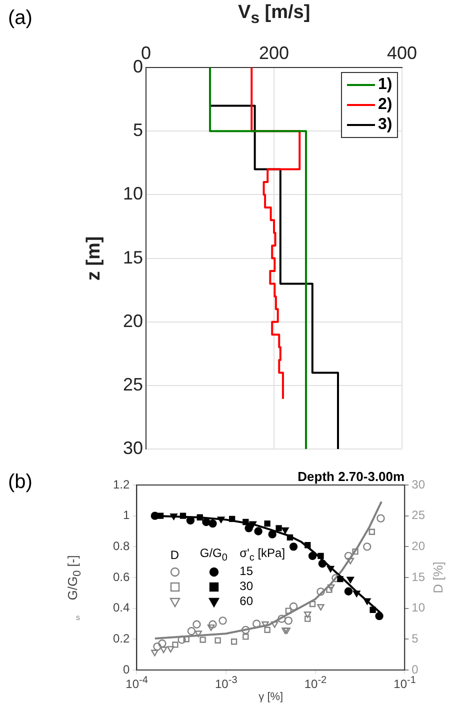  What do you see at coordinates (78, 617) in the screenshot?
I see `text: s` at bounding box center [78, 617].